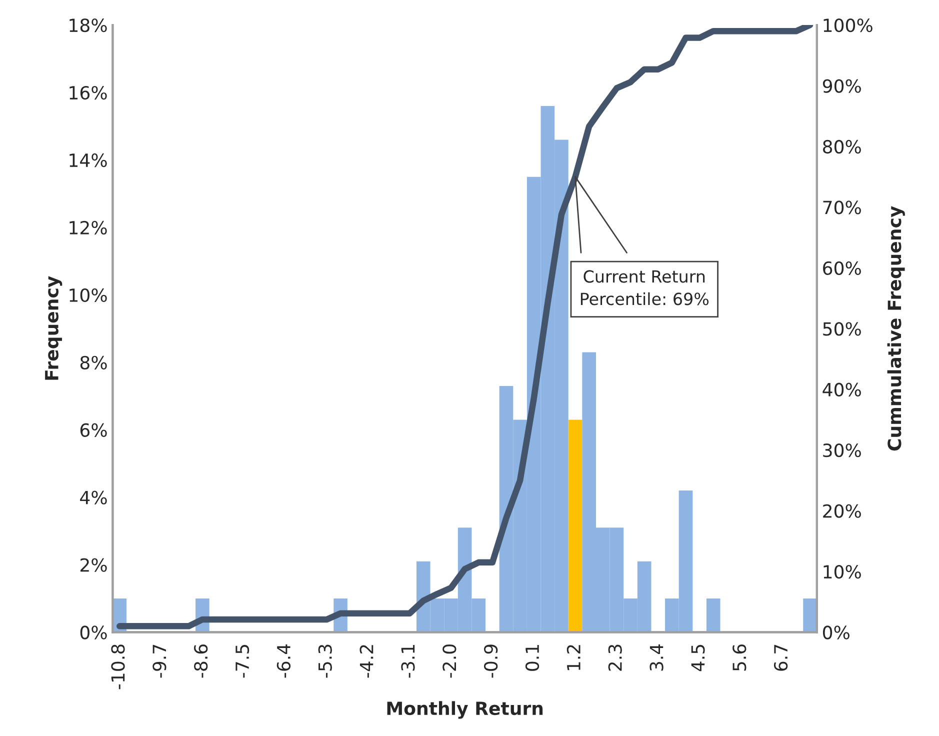 The image size is (939, 736). Describe the element at coordinates (159, 661) in the screenshot. I see `x-tick-label: -9.7` at that location.